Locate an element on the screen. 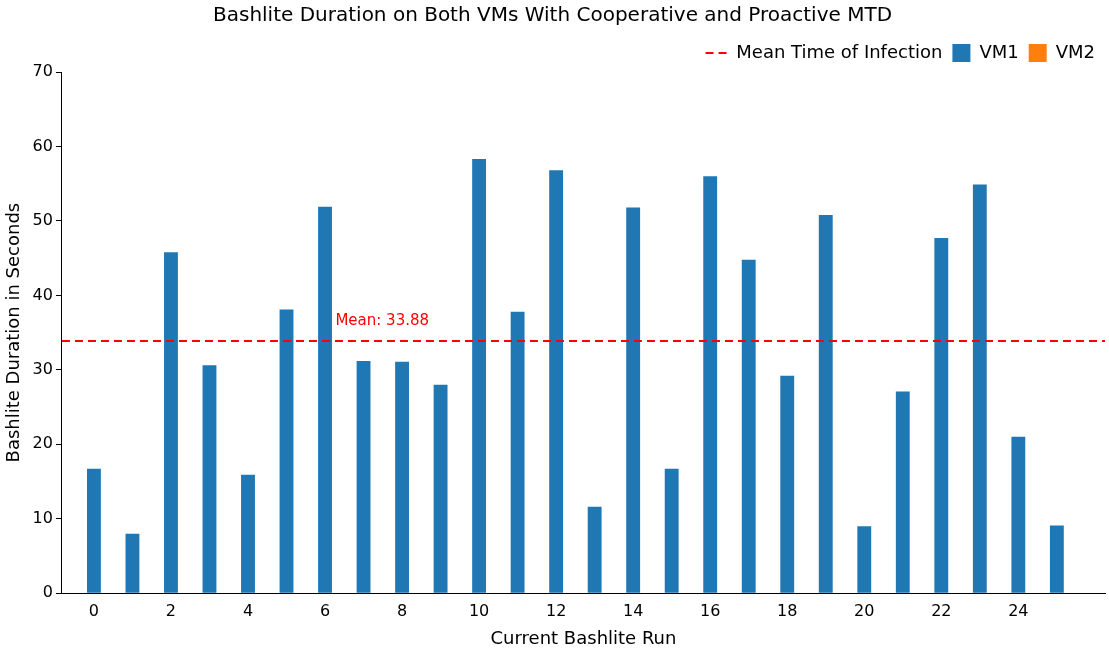  x-tick-label: 6 is located at coordinates (325, 610).